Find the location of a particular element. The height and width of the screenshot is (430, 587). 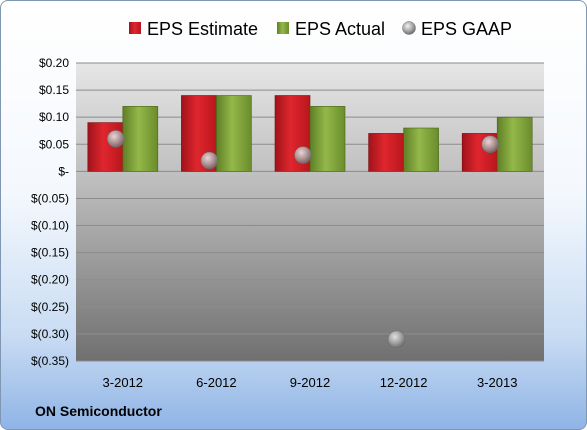

y-tick-label: $(0.15) is located at coordinates (50, 253).